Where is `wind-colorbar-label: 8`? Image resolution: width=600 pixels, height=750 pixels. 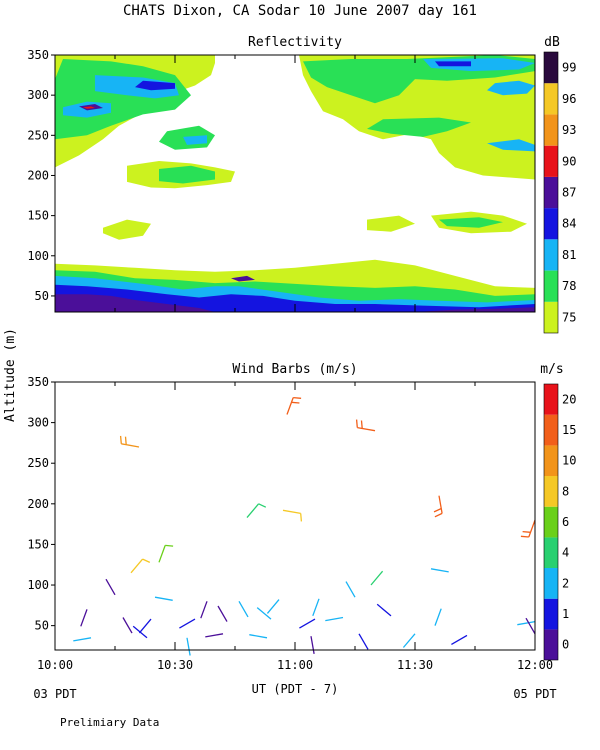
wind-colorbar-label: 8 is located at coordinates (565, 491).